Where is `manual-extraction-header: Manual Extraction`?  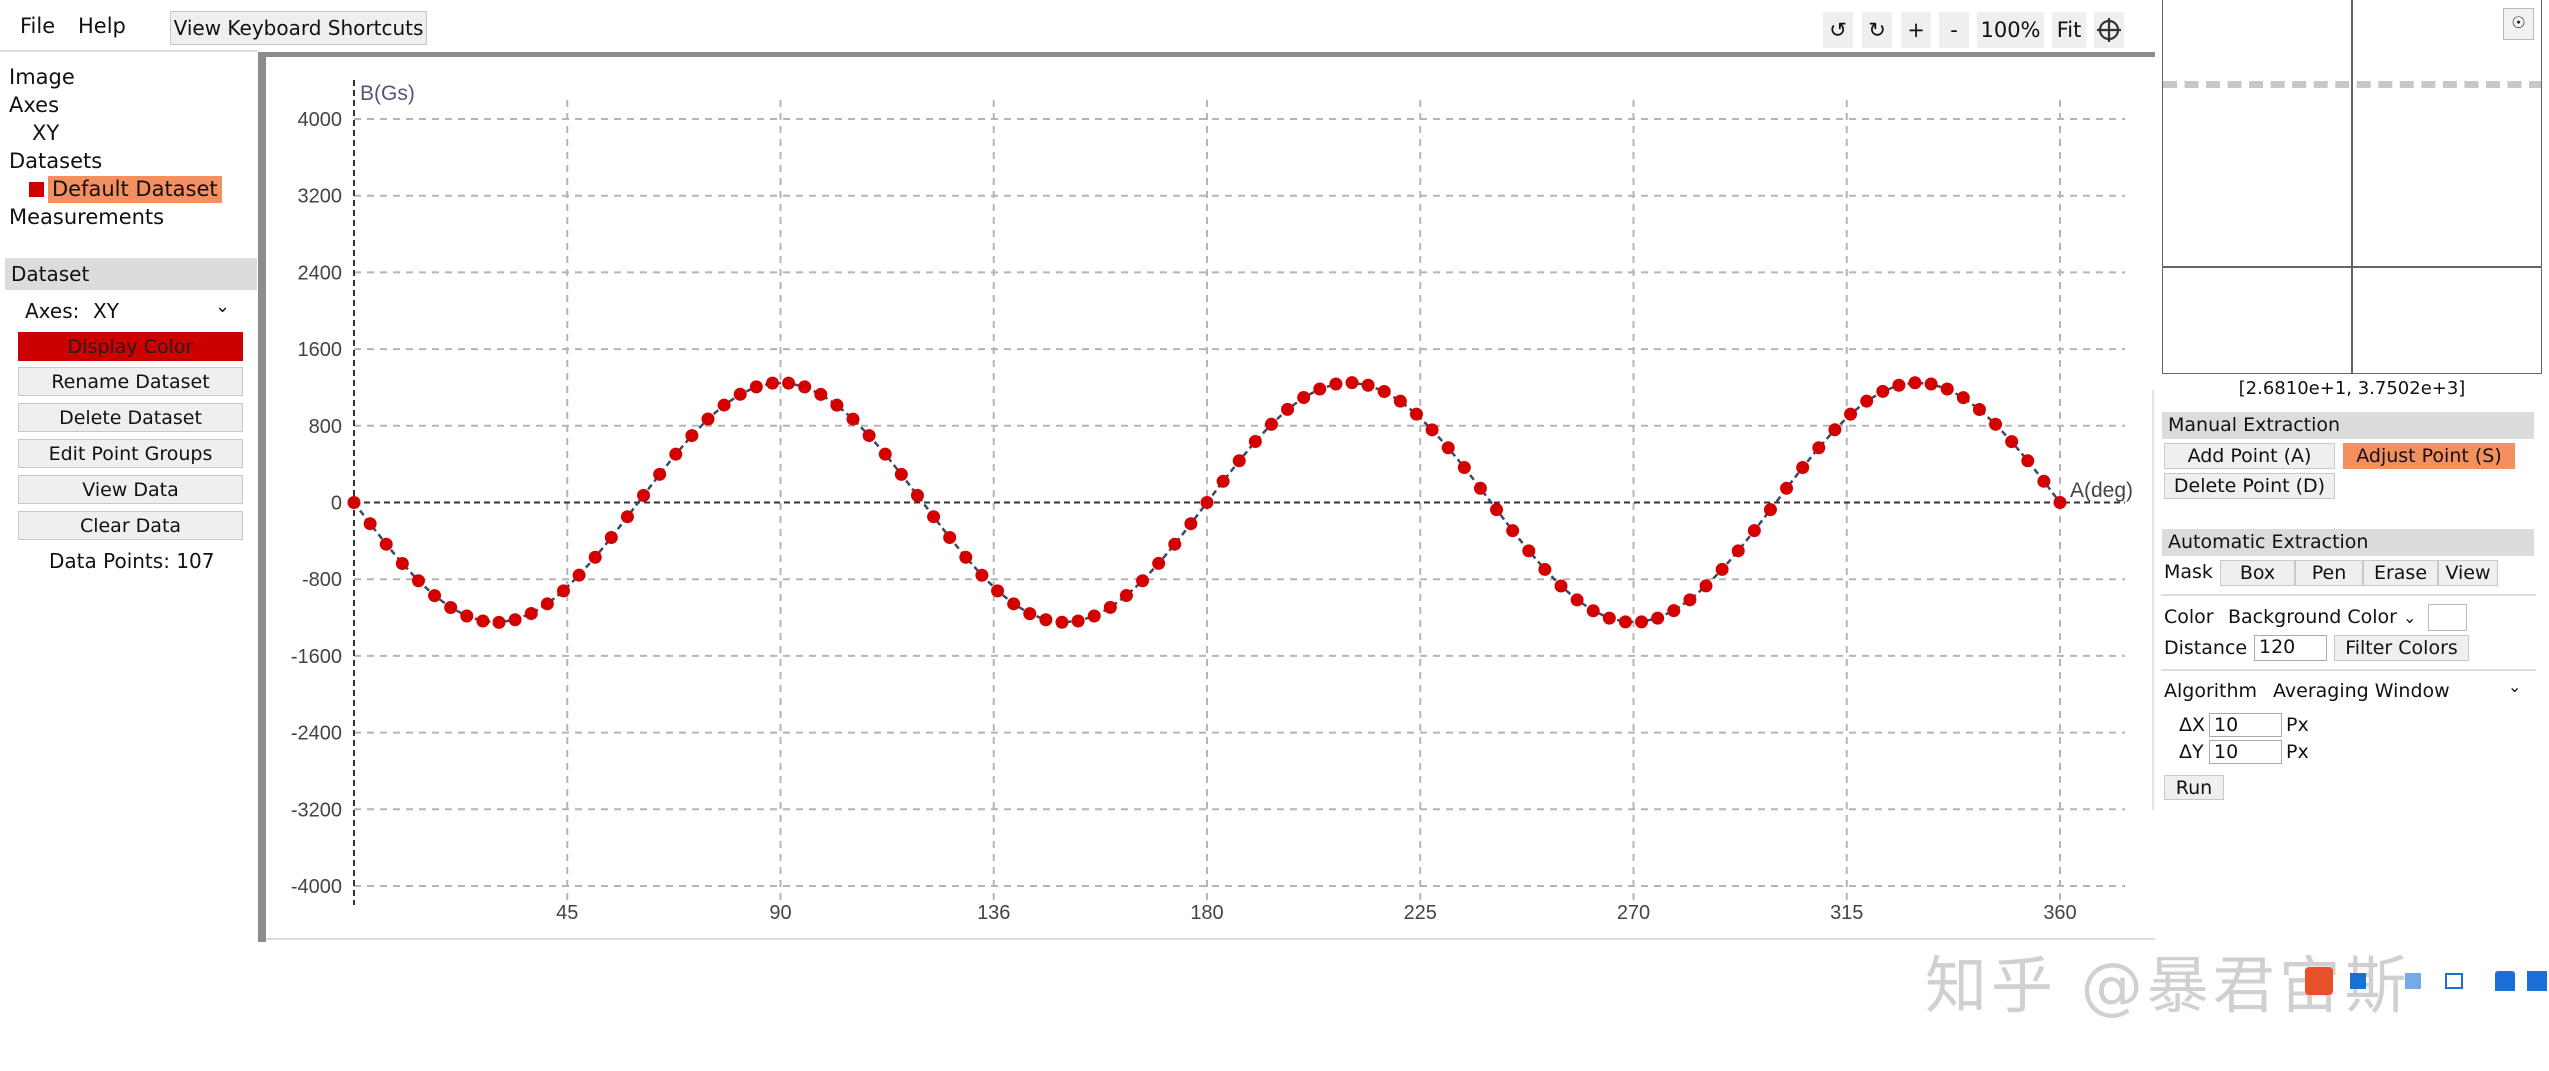 manual-extraction-header: Manual Extraction is located at coordinates (2348, 425).